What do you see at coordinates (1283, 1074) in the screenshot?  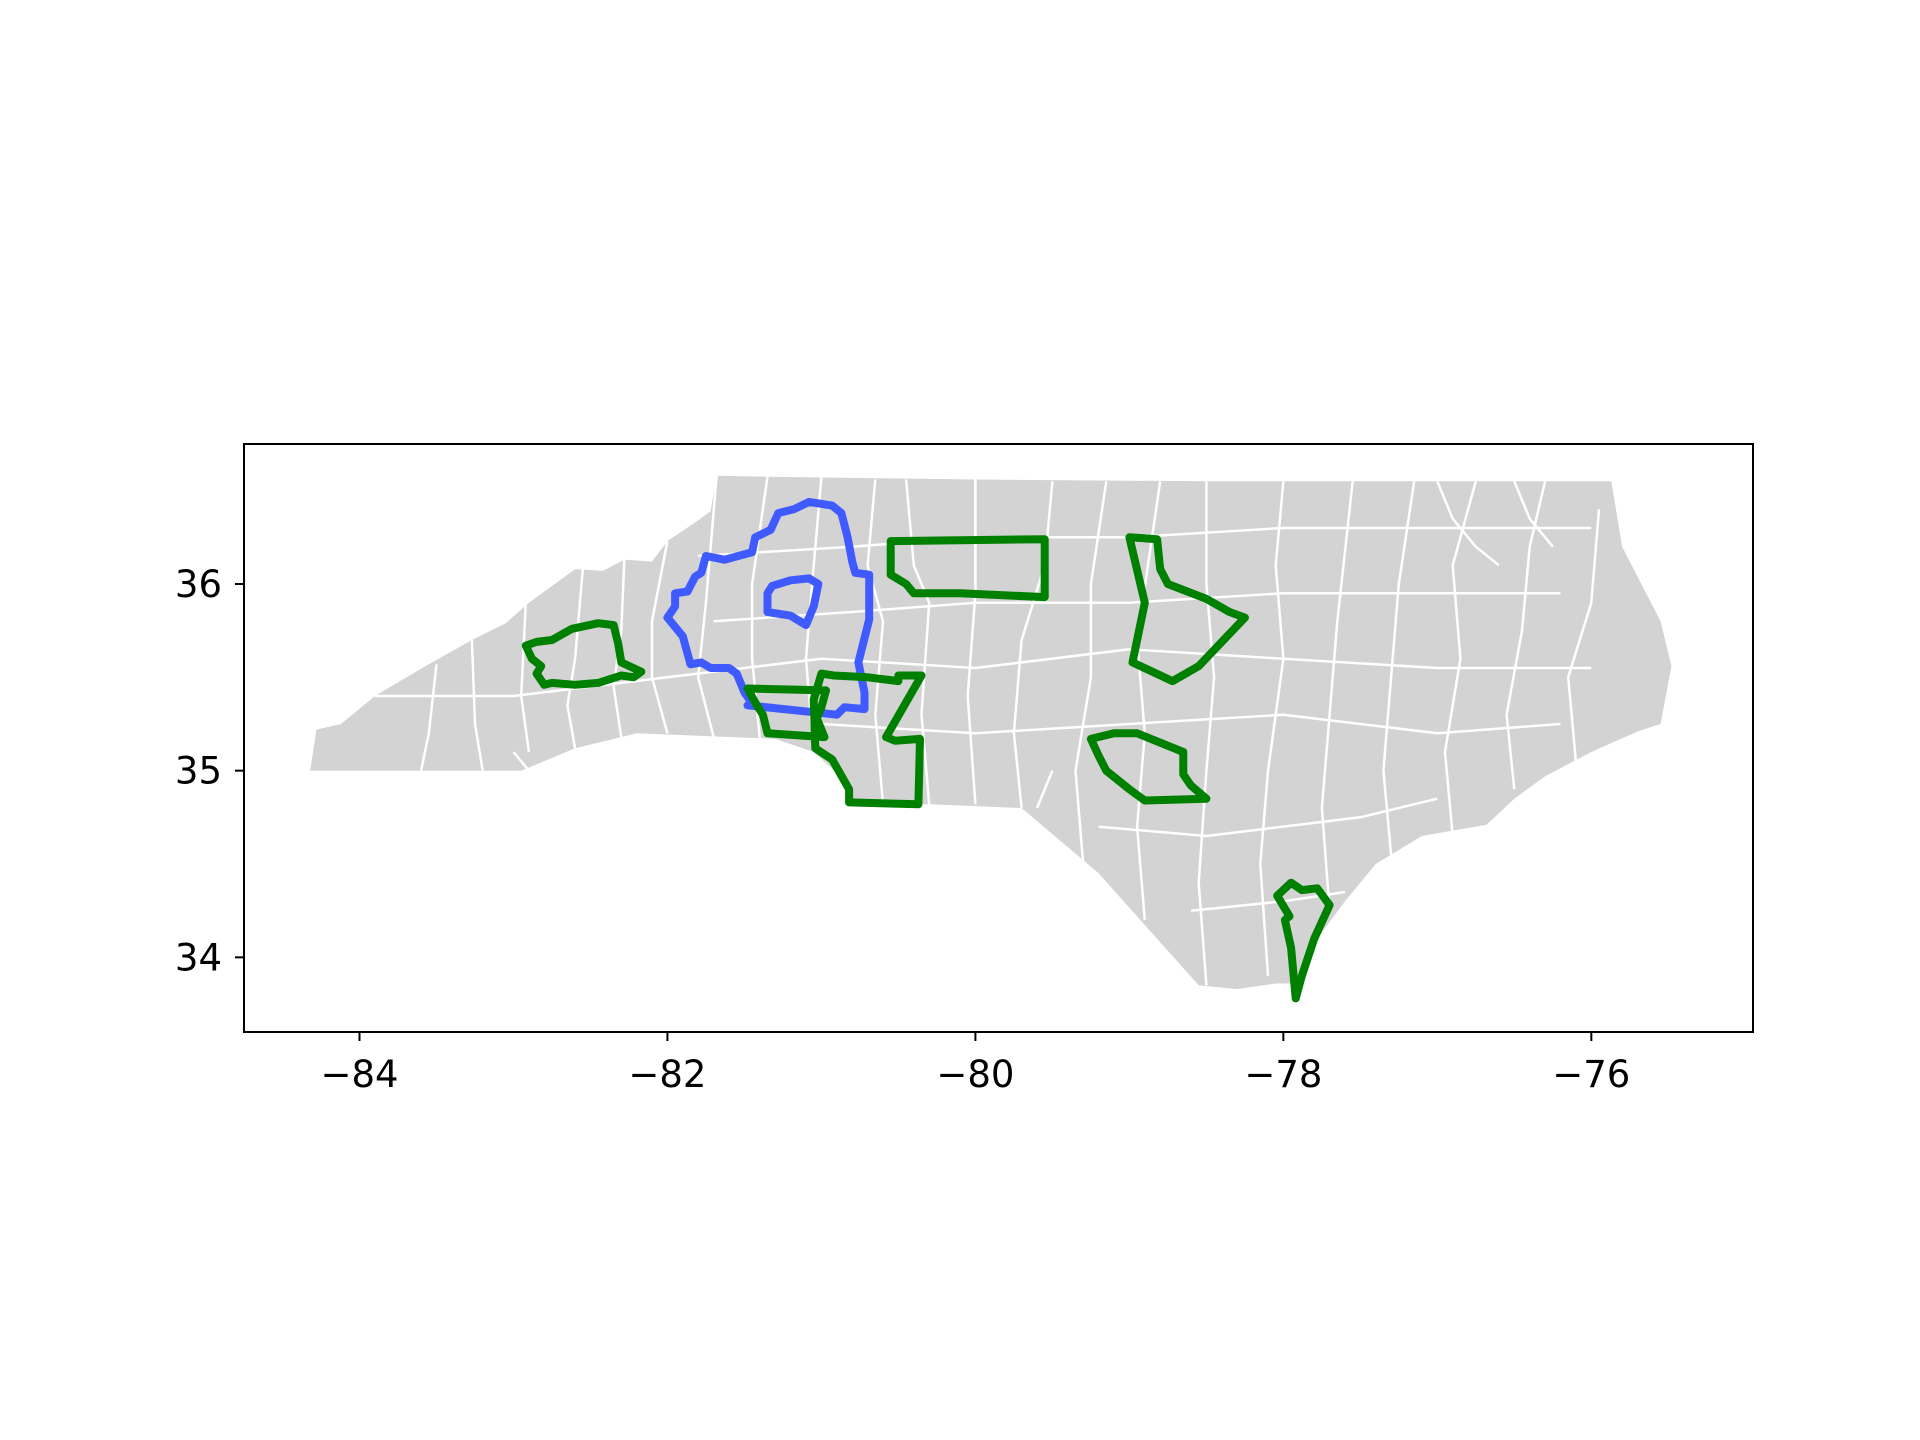 I see `x-tick-label: −78` at bounding box center [1283, 1074].